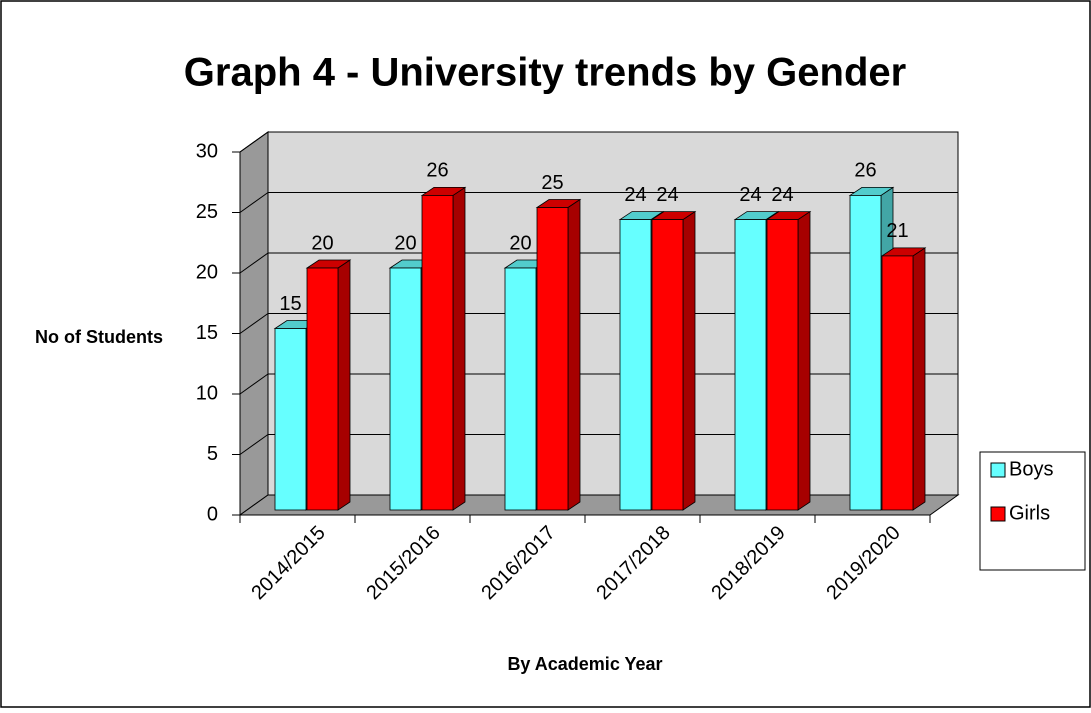 This screenshot has height=713, width=1091. What do you see at coordinates (212, 454) in the screenshot?
I see `y-tick-label: 5` at bounding box center [212, 454].